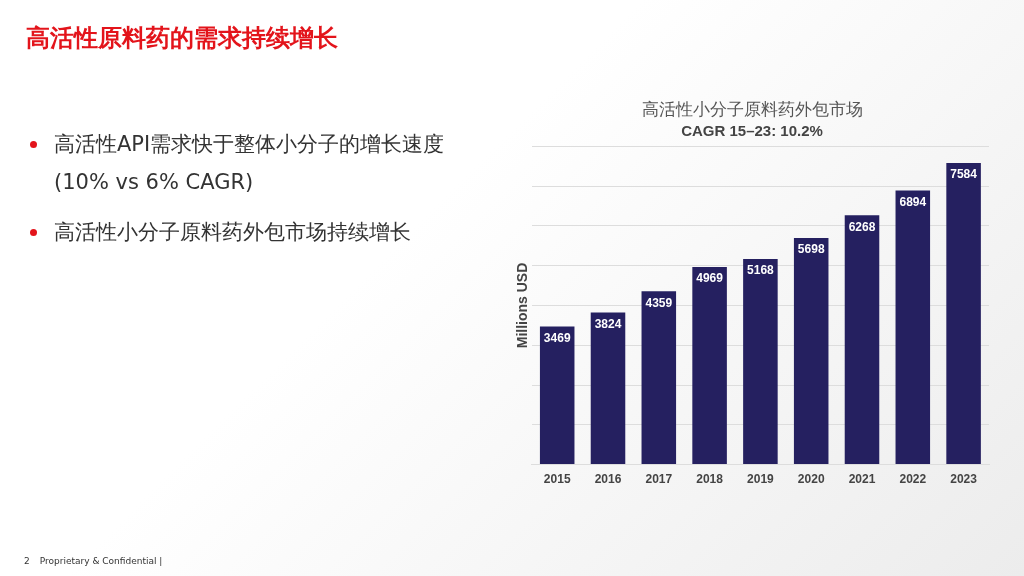 The image size is (1024, 576). What do you see at coordinates (811, 479) in the screenshot?
I see `x-tick-label: 2020` at bounding box center [811, 479].